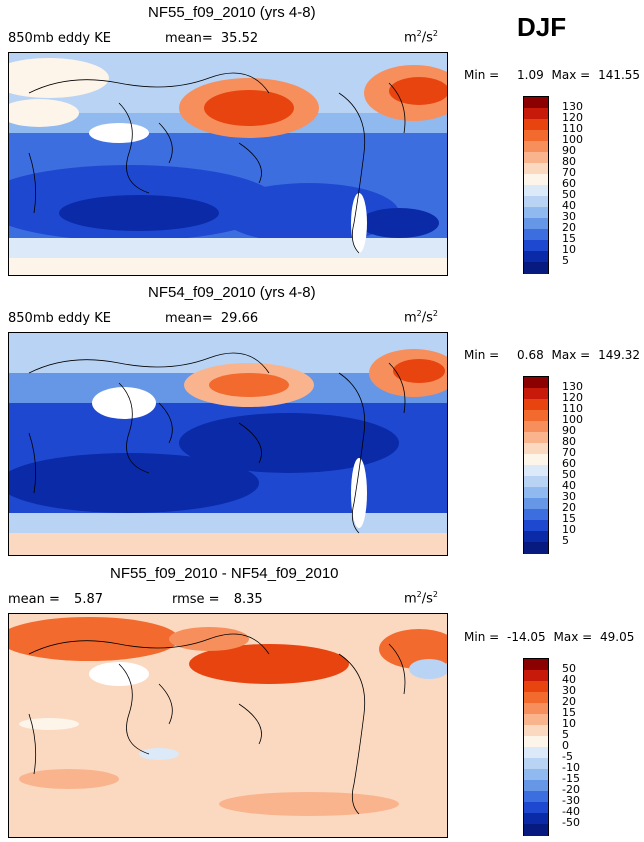 This screenshot has width=644, height=842. What do you see at coordinates (572, 386) in the screenshot?
I see `colorbar-tick-label: 130` at bounding box center [572, 386].